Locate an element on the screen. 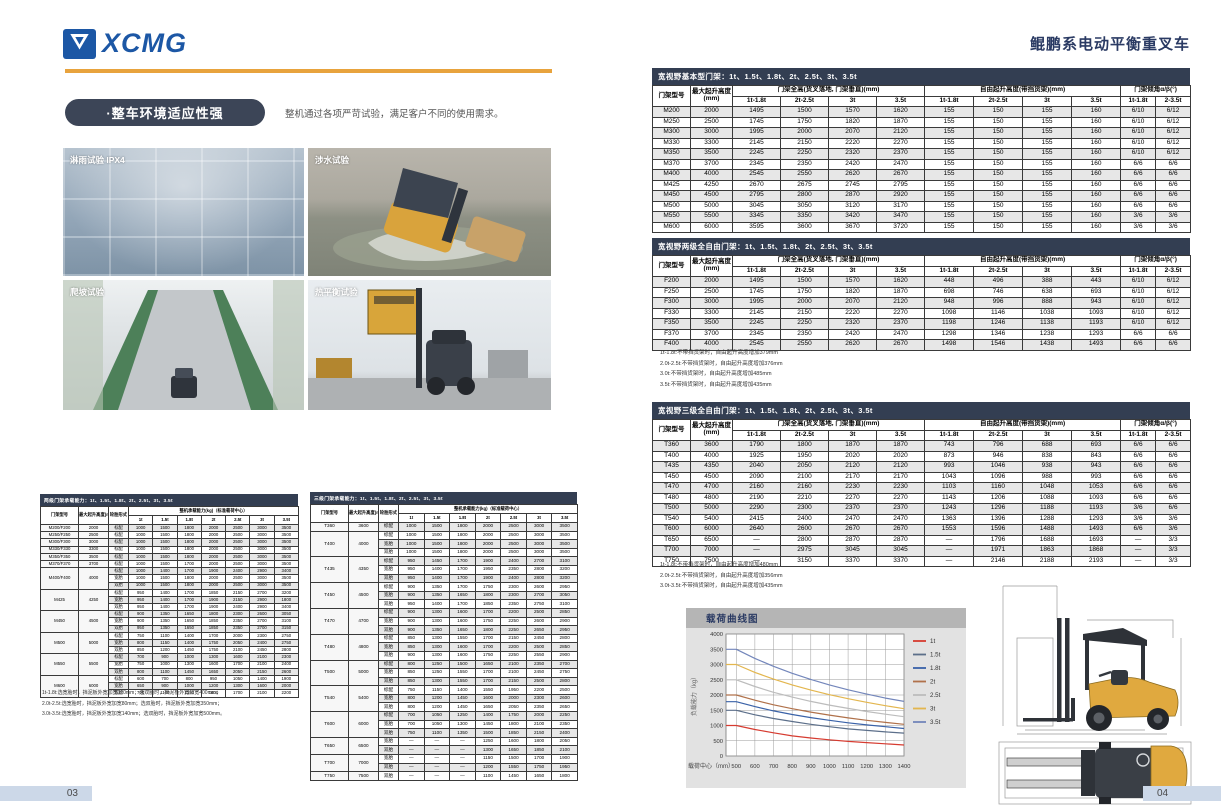  capacity-cell: 2850 is located at coordinates (564, 612).